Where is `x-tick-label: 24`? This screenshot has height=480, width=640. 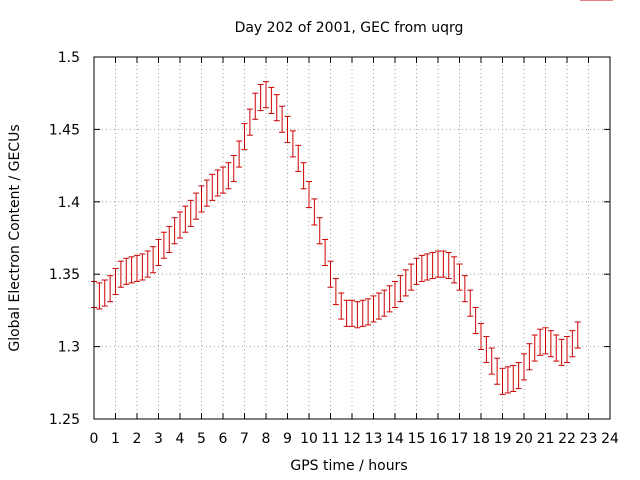 x-tick-label: 24 is located at coordinates (610, 439).